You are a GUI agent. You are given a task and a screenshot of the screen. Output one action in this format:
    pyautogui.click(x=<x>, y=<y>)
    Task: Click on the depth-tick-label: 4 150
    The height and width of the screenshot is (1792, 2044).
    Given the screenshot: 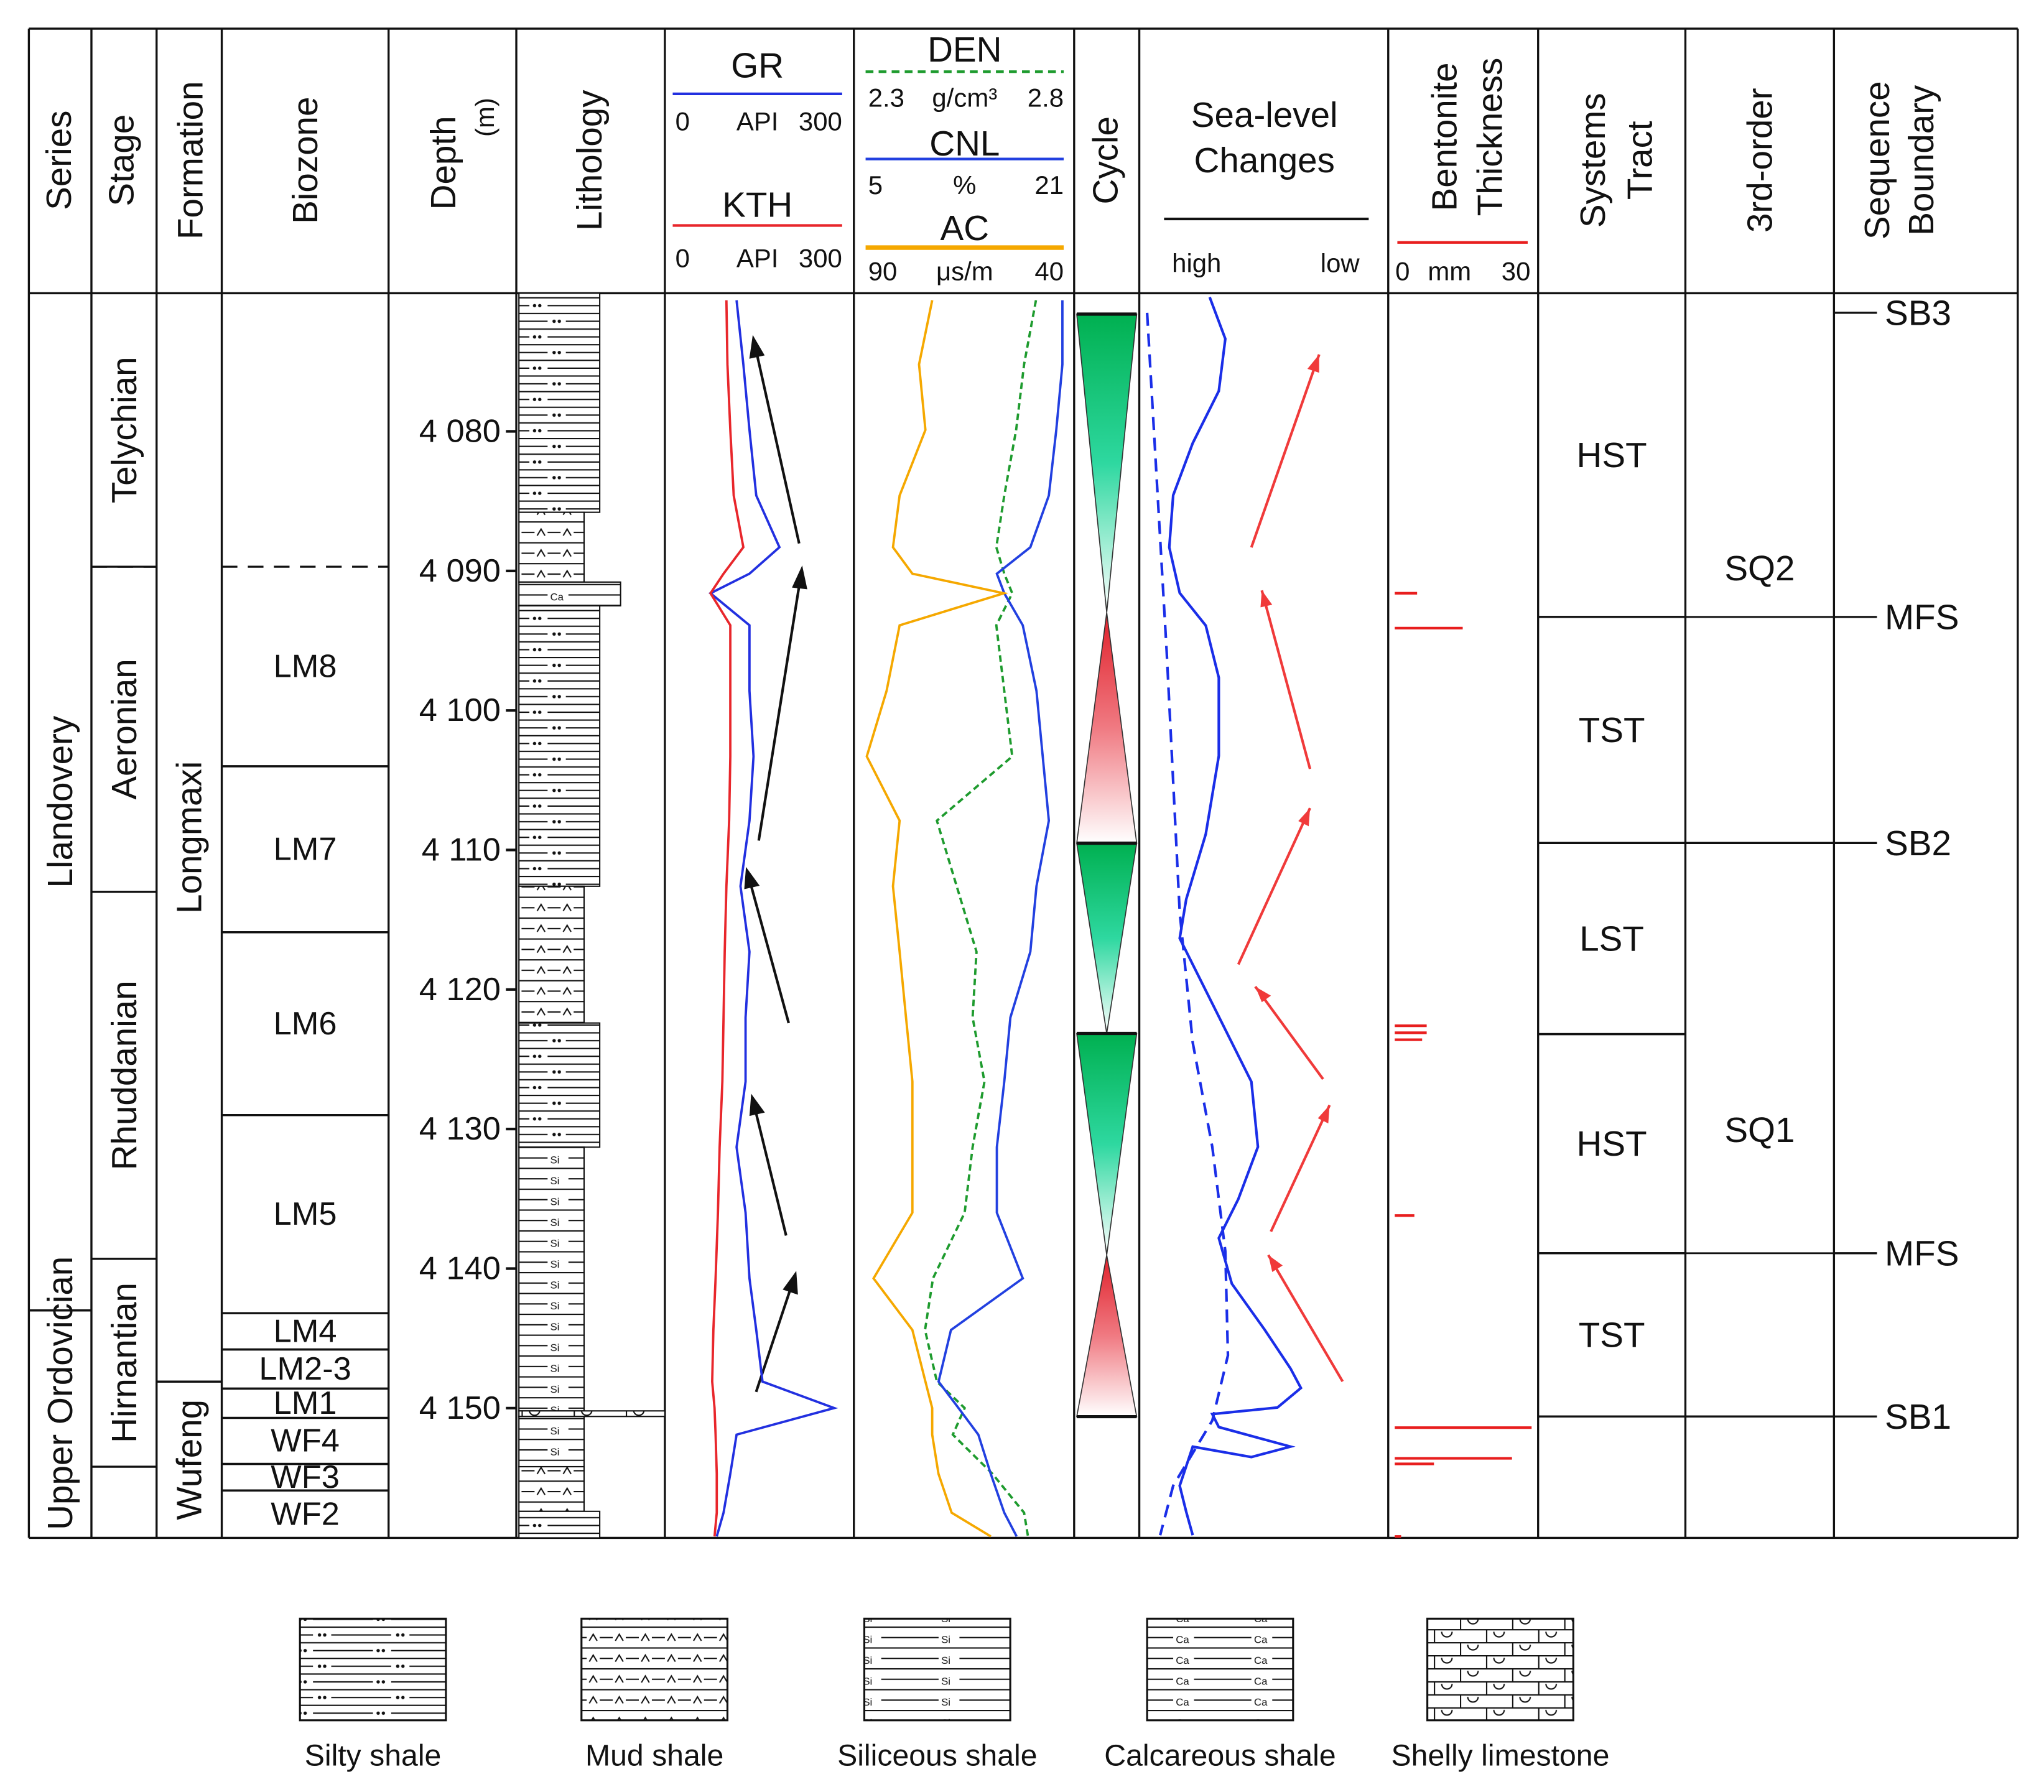 What is the action you would take?
    pyautogui.click(x=460, y=1408)
    